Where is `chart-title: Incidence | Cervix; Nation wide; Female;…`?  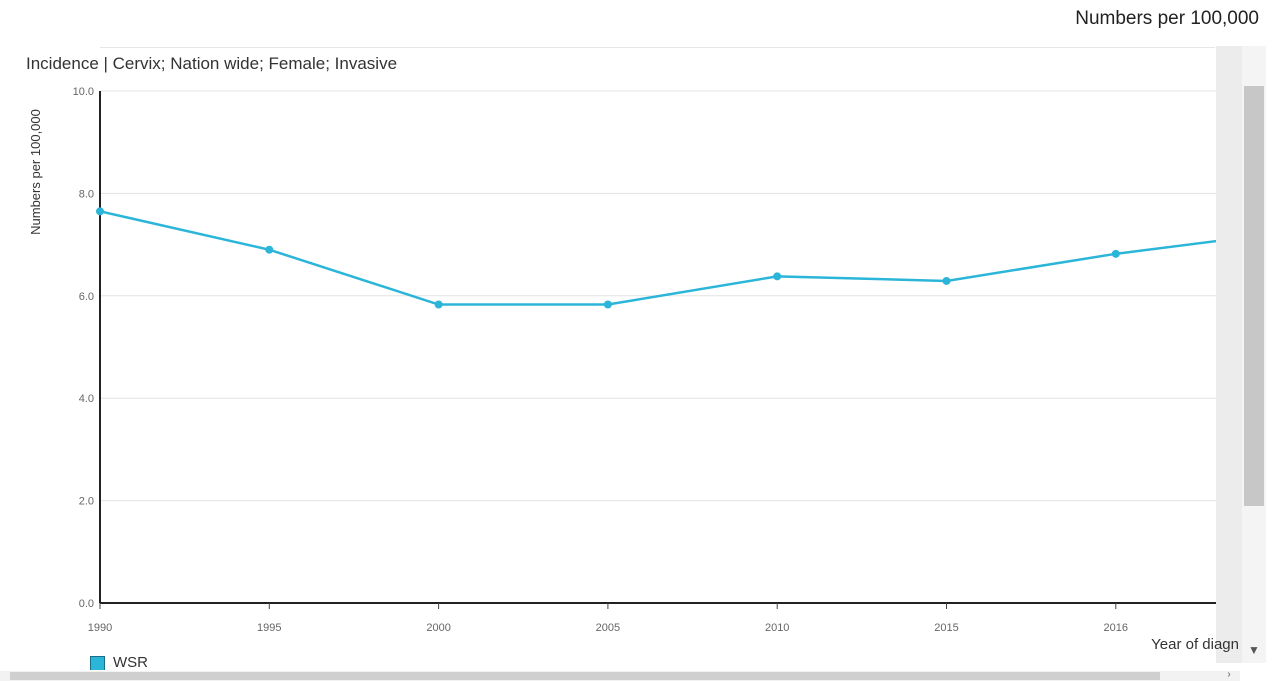
chart-title: Incidence | Cervix; Nation wide; Female;… is located at coordinates (212, 63).